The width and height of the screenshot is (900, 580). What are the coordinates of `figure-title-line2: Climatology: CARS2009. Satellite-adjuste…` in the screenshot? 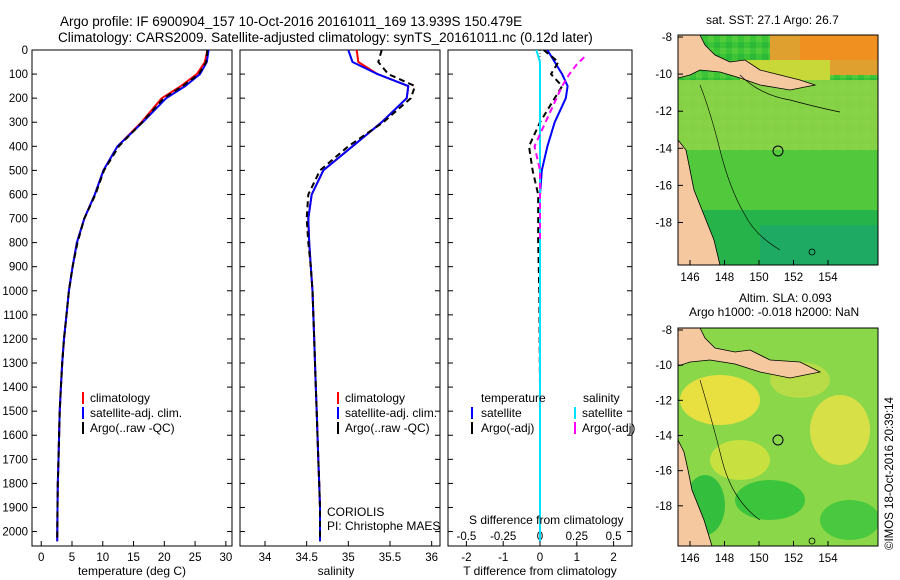 It's located at (325, 37).